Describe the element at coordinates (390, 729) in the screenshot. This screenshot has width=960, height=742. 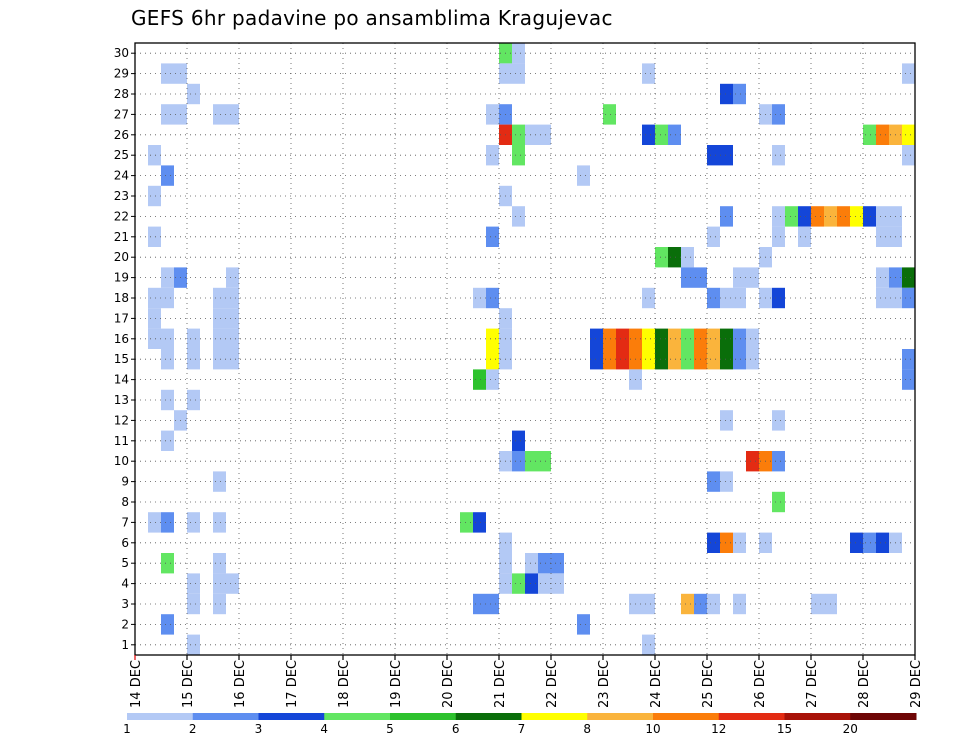
I see `colorbar-label: 5` at that location.